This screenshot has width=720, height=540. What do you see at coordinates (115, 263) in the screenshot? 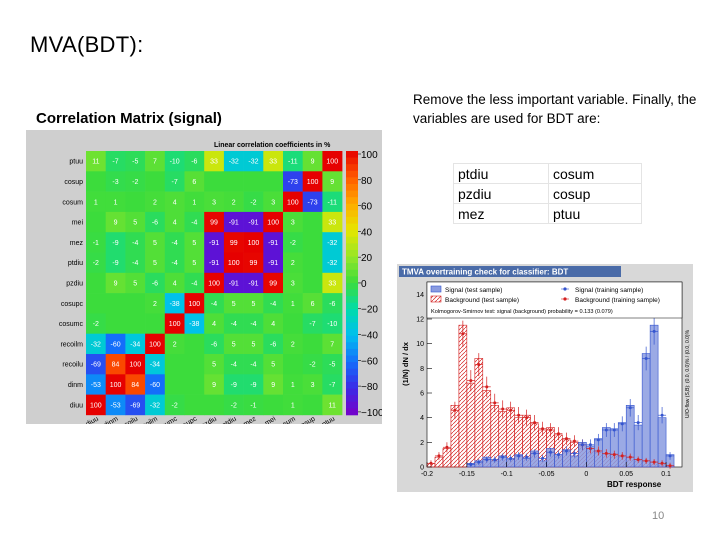
I see `matrix-cell-value: -9` at bounding box center [115, 263].